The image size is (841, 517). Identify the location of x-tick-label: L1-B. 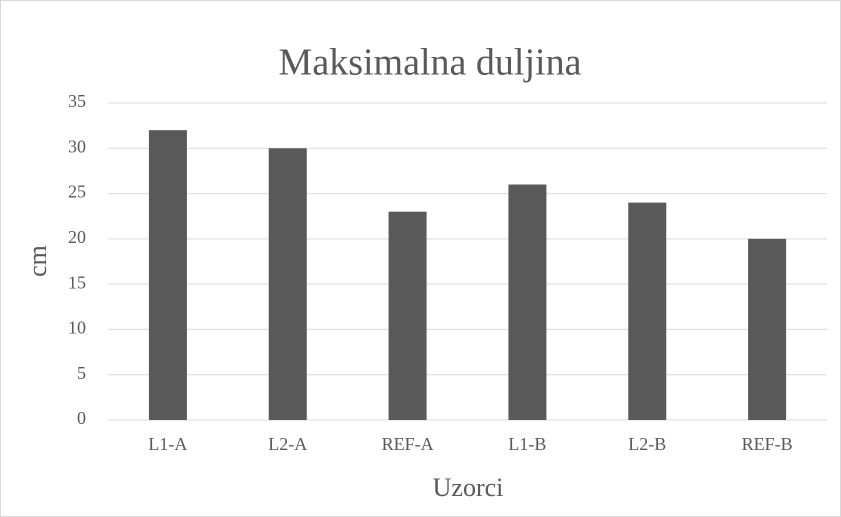
(527, 444).